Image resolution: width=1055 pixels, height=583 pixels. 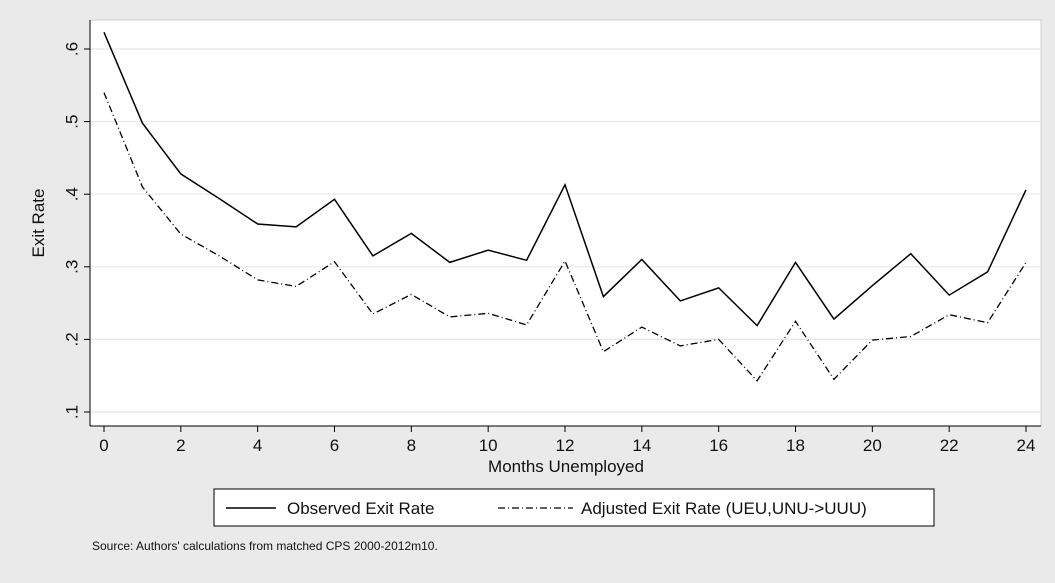 I want to click on x-tick-label: 22, so click(x=949, y=445).